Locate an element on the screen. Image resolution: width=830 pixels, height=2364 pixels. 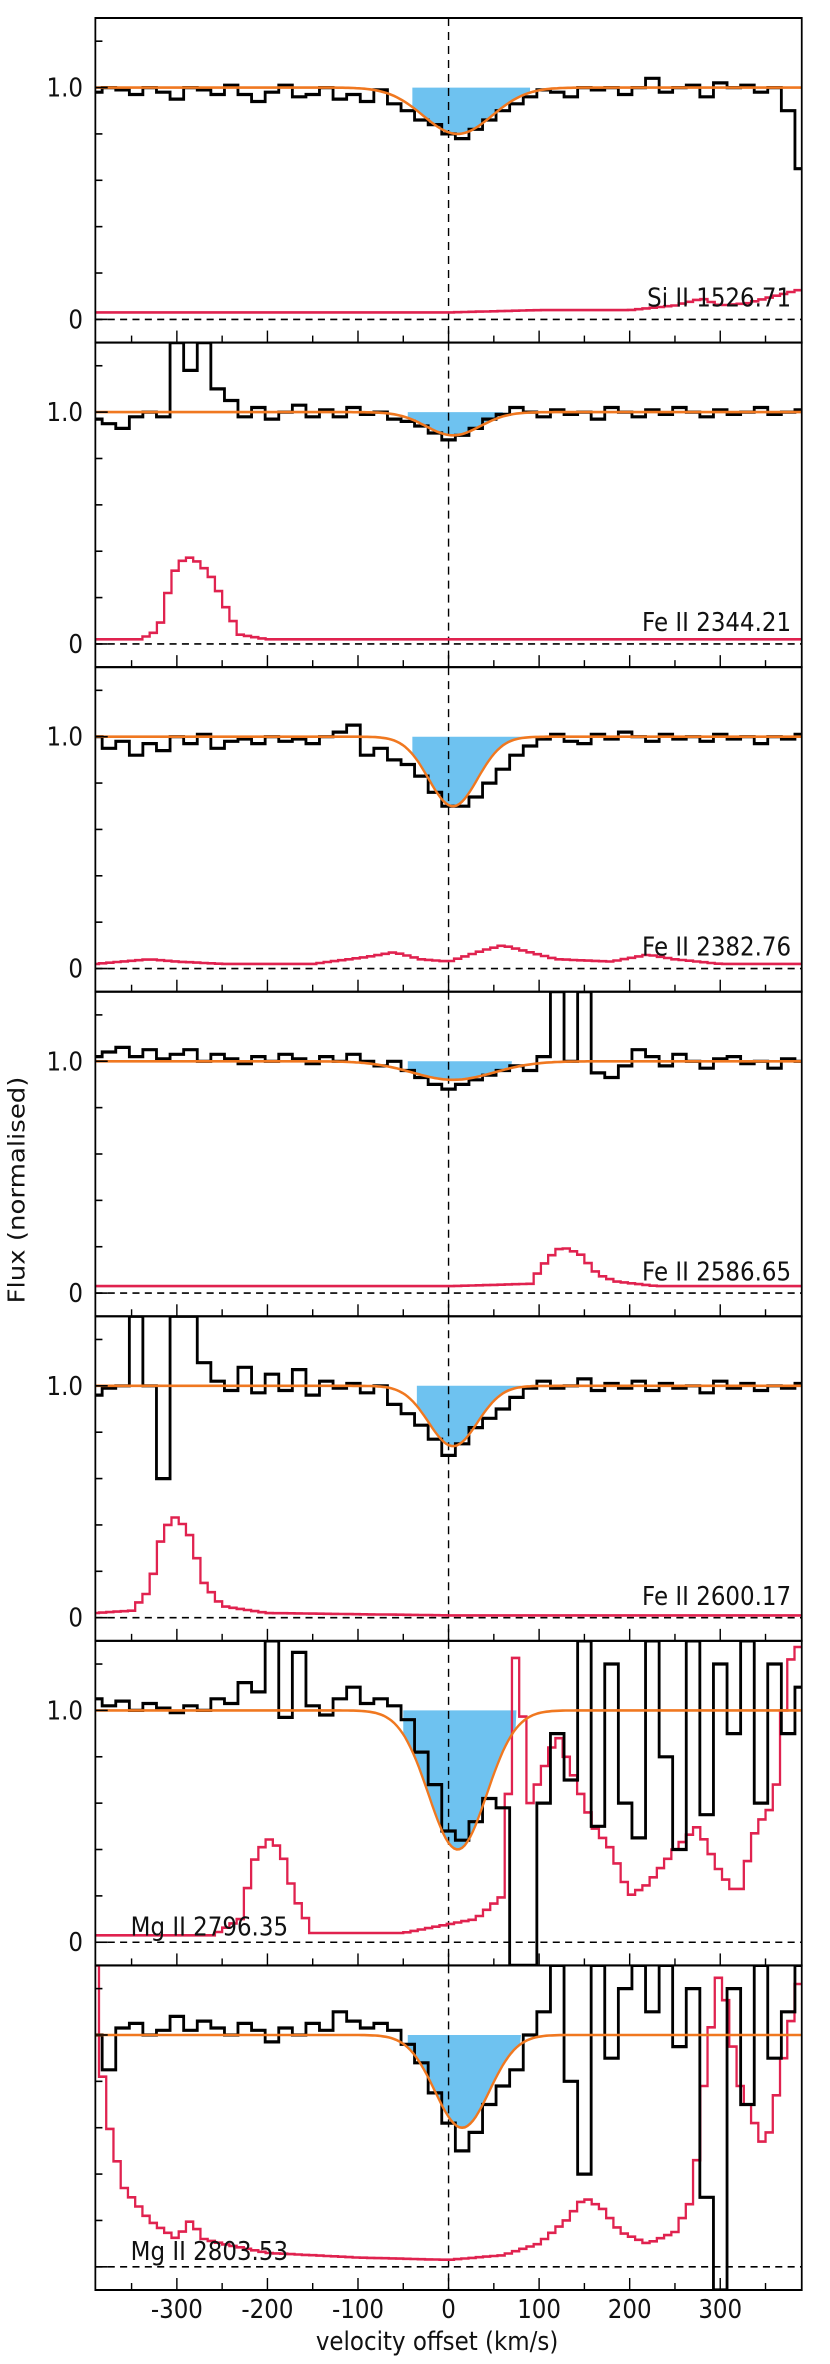
ion-label: Fe II 2600.17 is located at coordinates (716, 1595).